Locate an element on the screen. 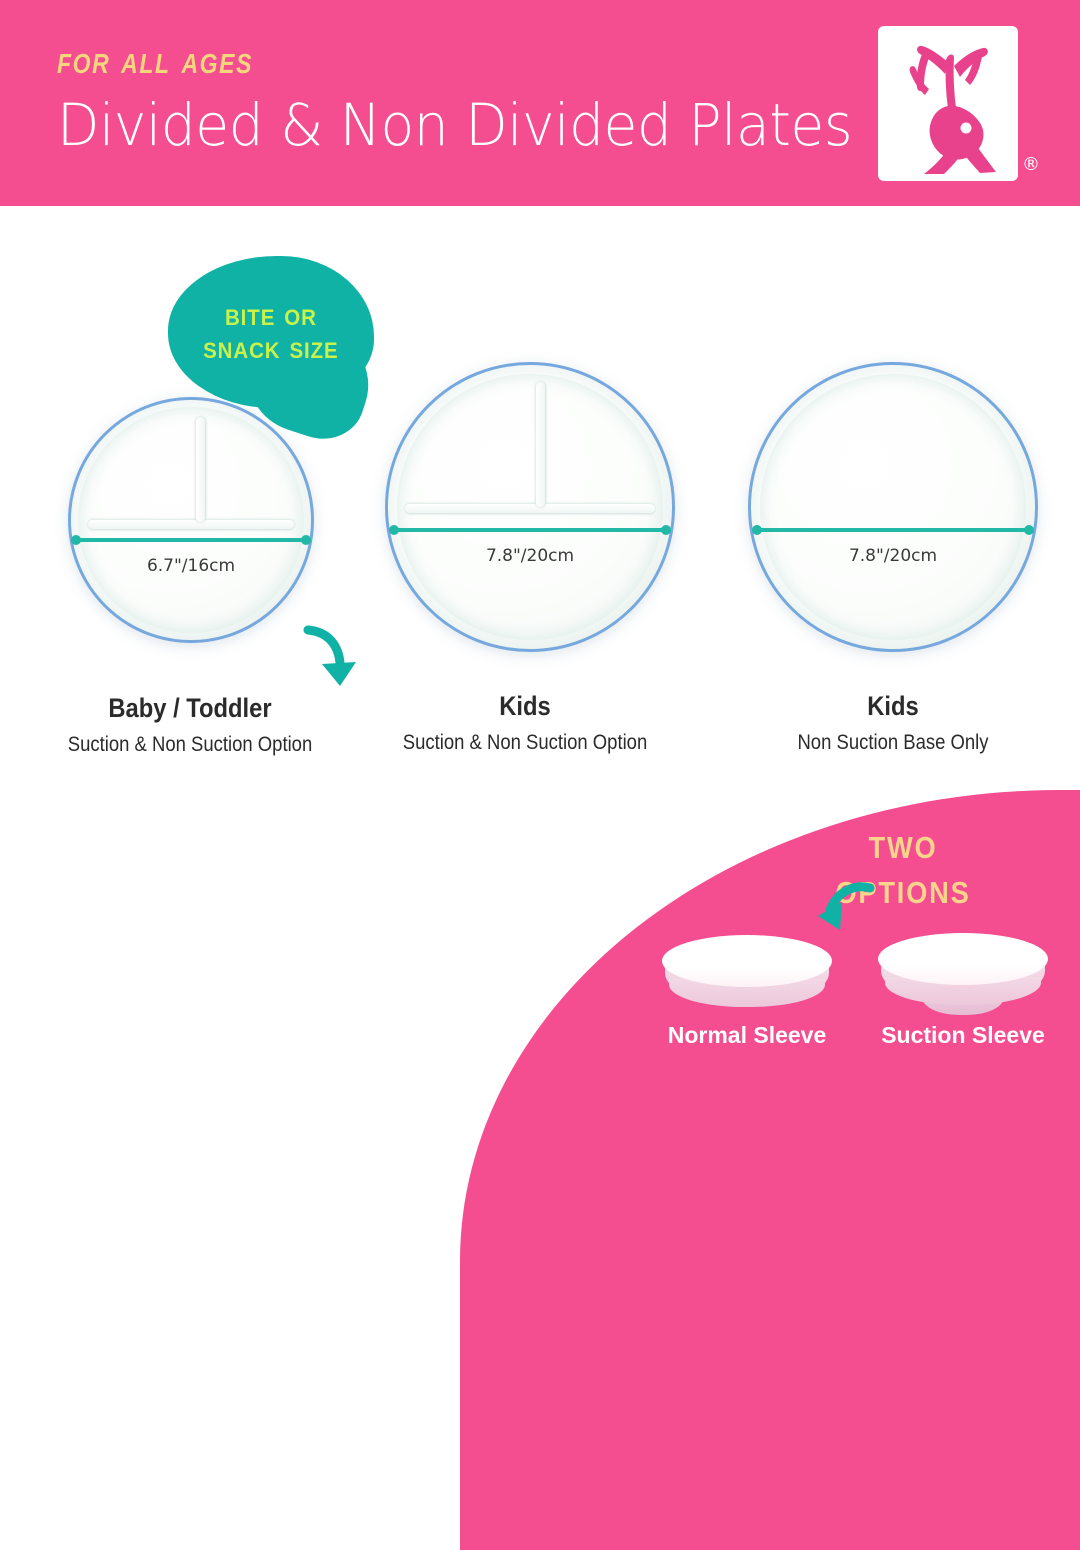  sleeve-label-suction-sleeve: Suction Sleeve is located at coordinates (963, 1035).